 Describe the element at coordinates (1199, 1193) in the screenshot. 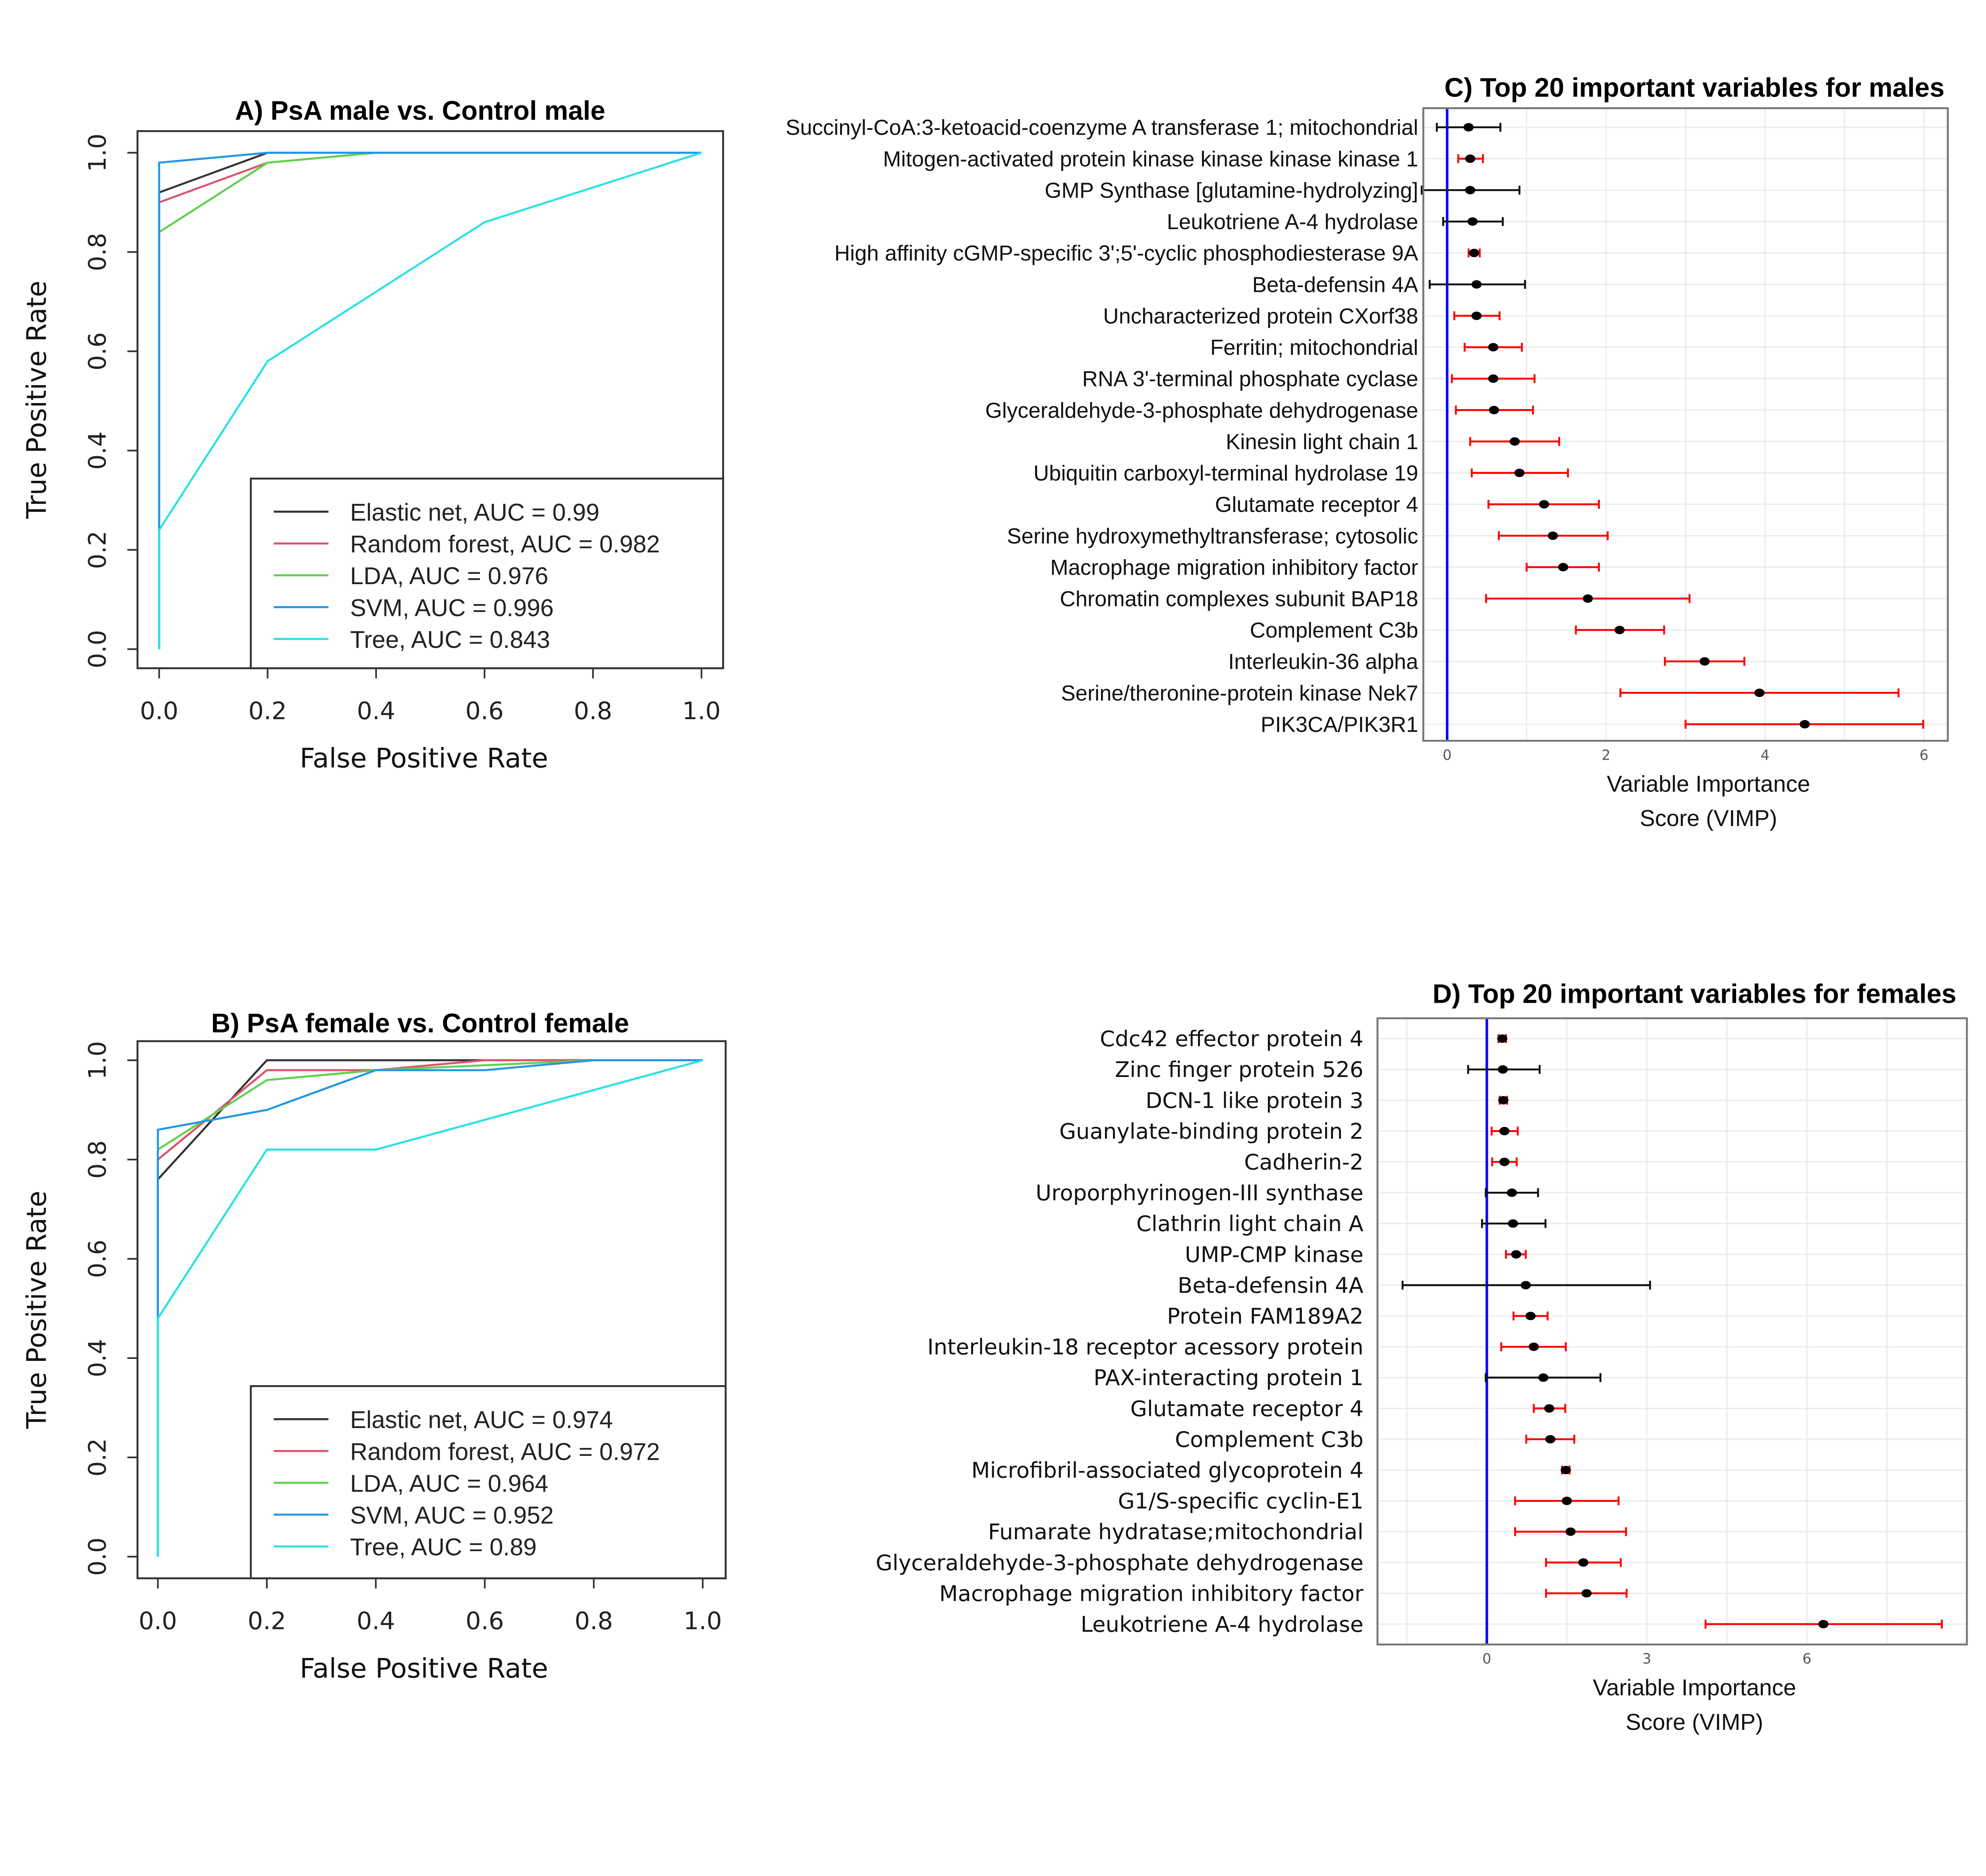

I see `variable-label: Uroporphyrinogen-III synthase` at that location.